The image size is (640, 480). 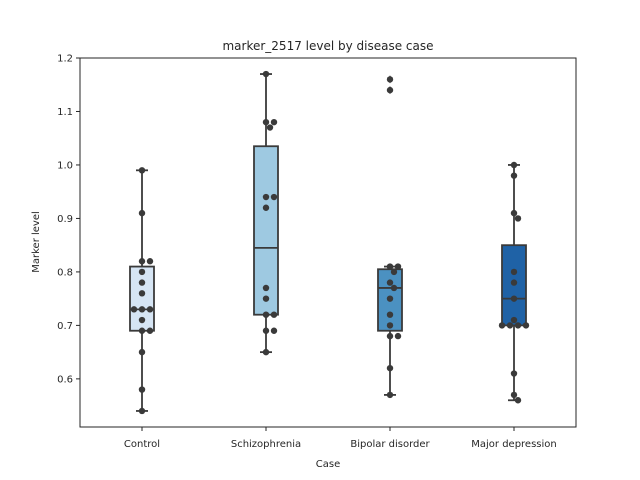 What do you see at coordinates (65, 165) in the screenshot?
I see `y-tick-label-4: 1.0` at bounding box center [65, 165].